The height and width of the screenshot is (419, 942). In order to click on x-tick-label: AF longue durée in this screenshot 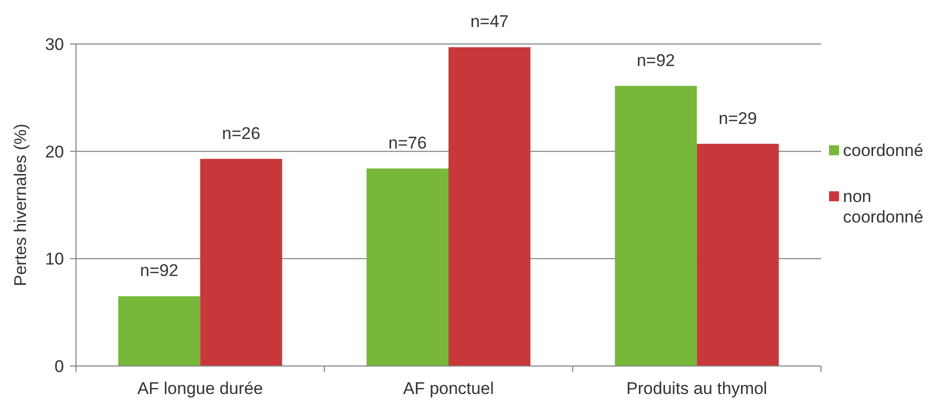, I will do `click(200, 388)`.